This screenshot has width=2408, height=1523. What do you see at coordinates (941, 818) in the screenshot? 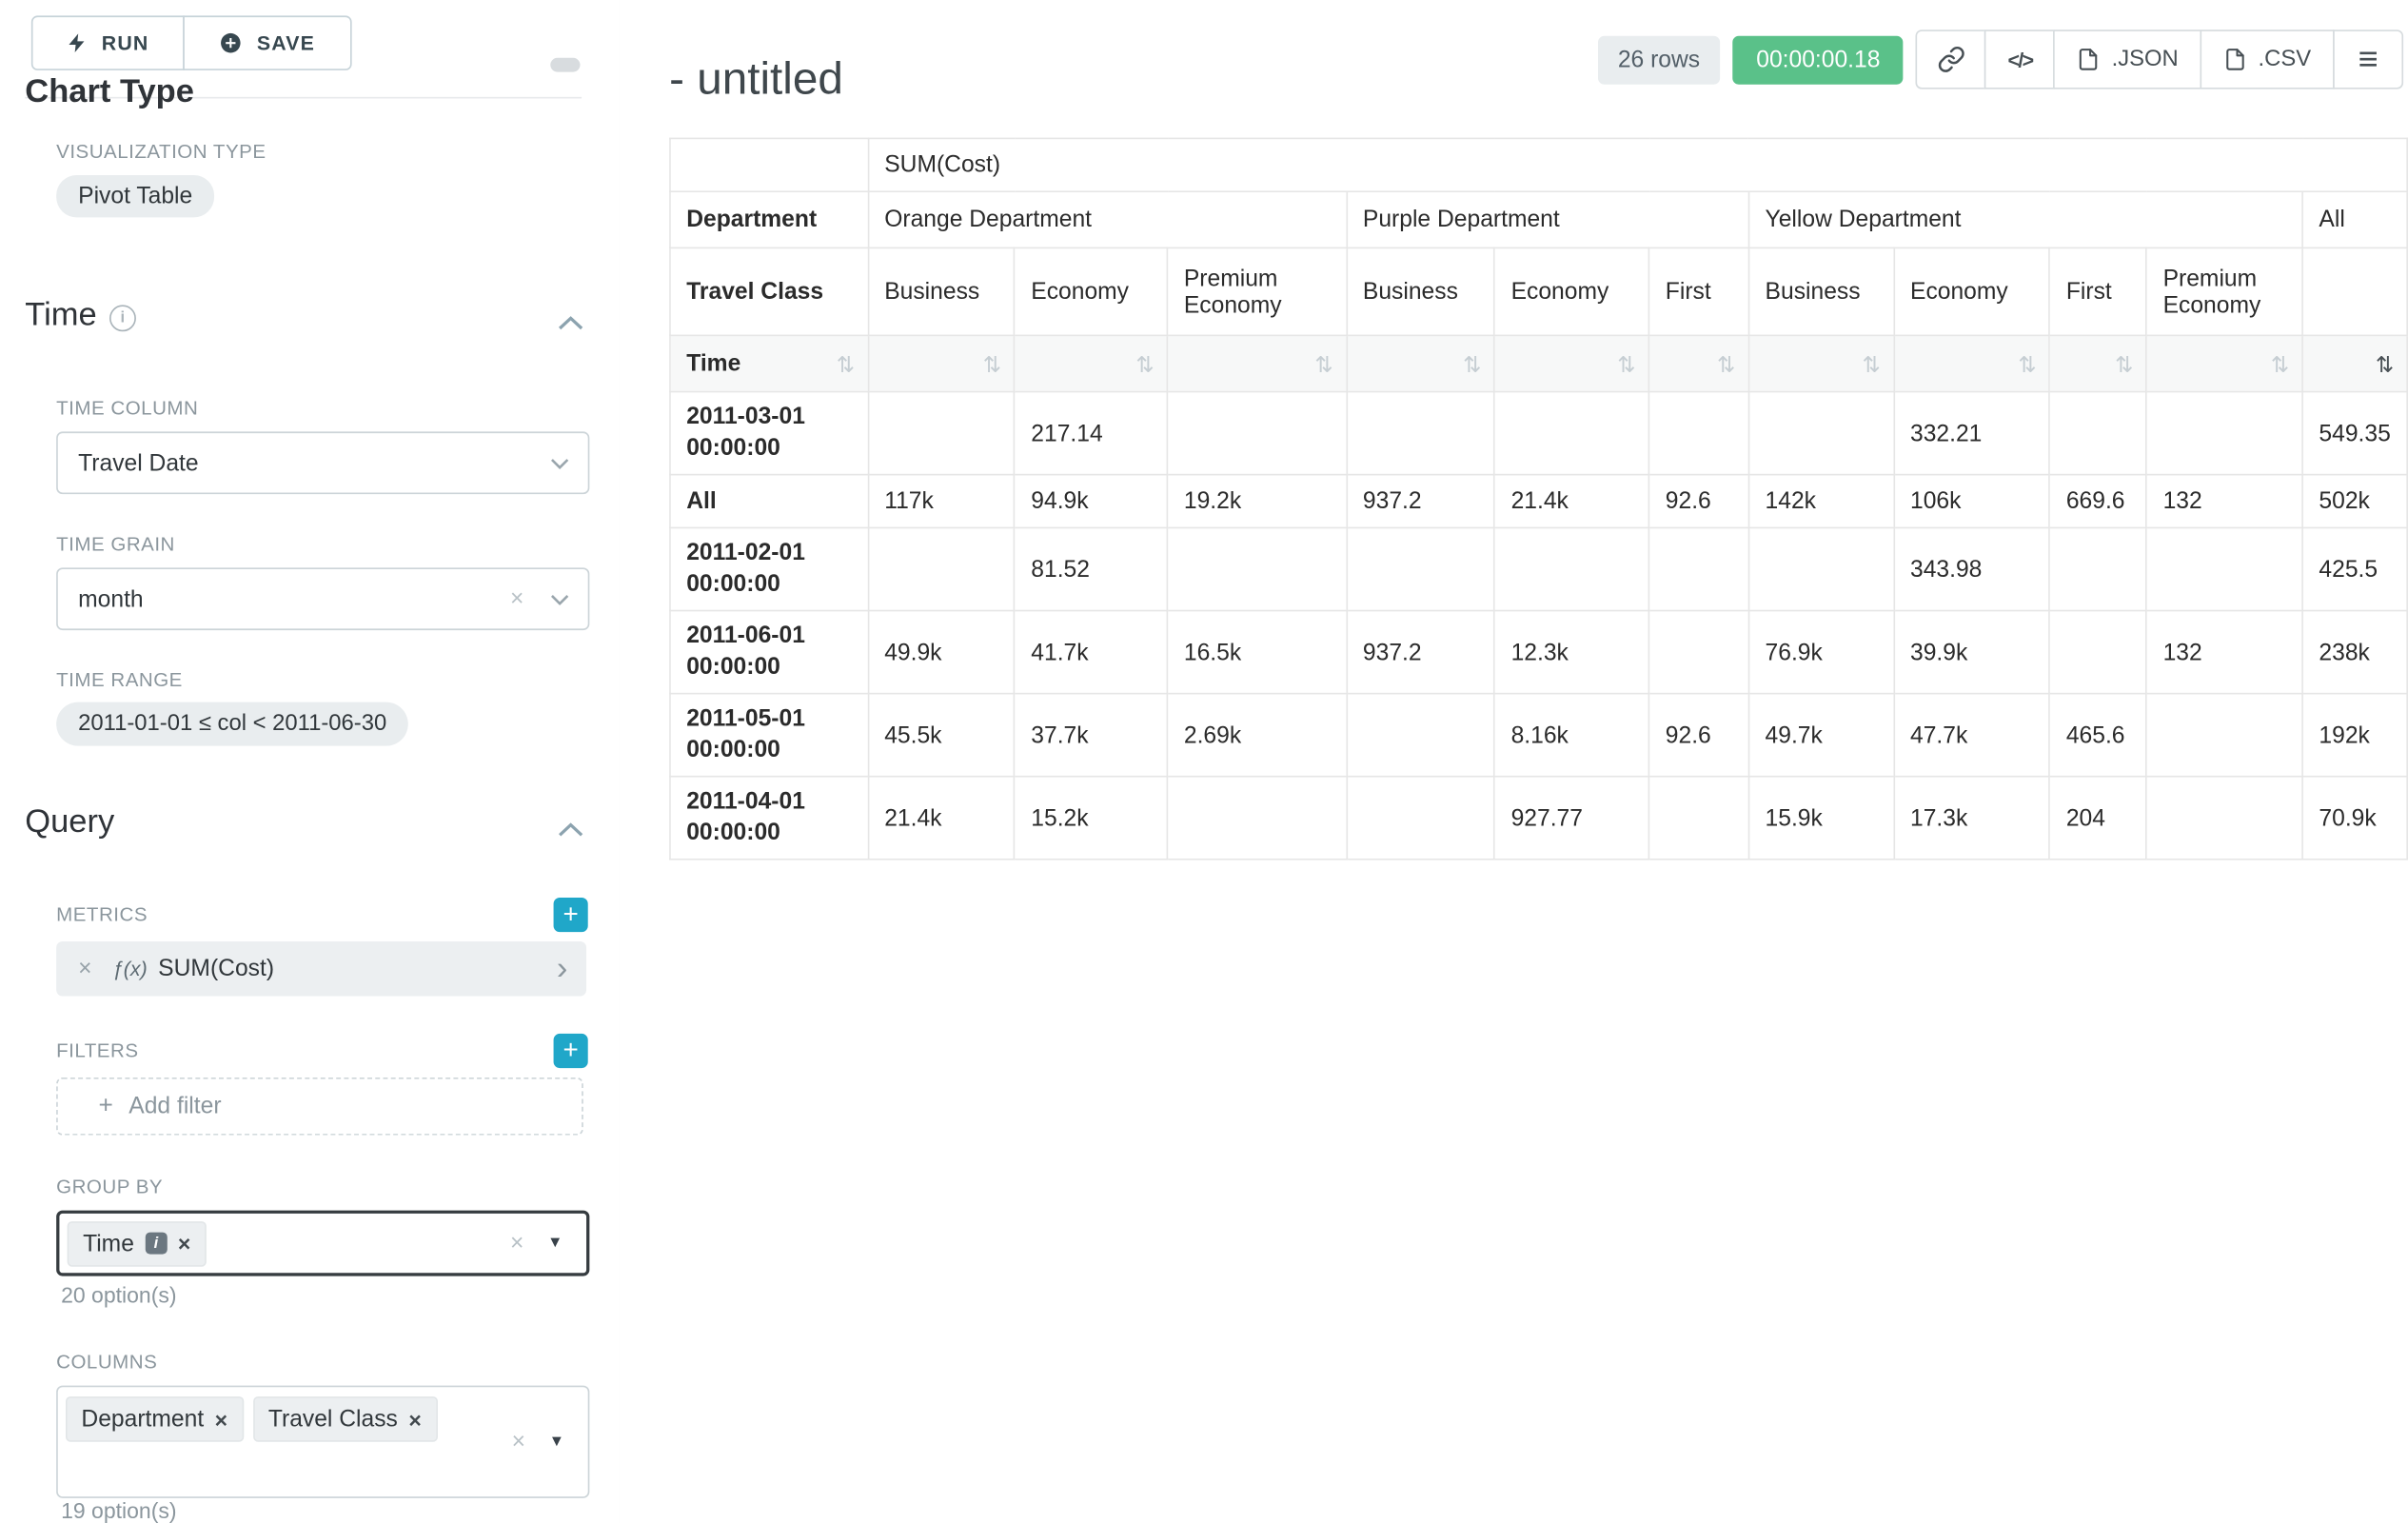
I see `value-cell: 21.4k` at bounding box center [941, 818].